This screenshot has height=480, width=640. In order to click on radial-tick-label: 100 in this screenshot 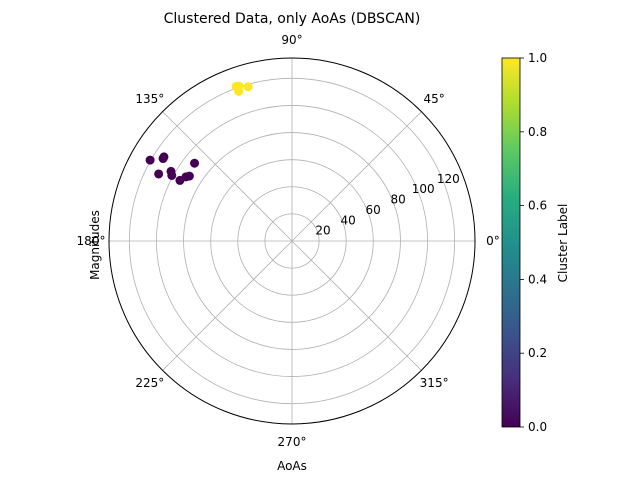, I will do `click(423, 189)`.